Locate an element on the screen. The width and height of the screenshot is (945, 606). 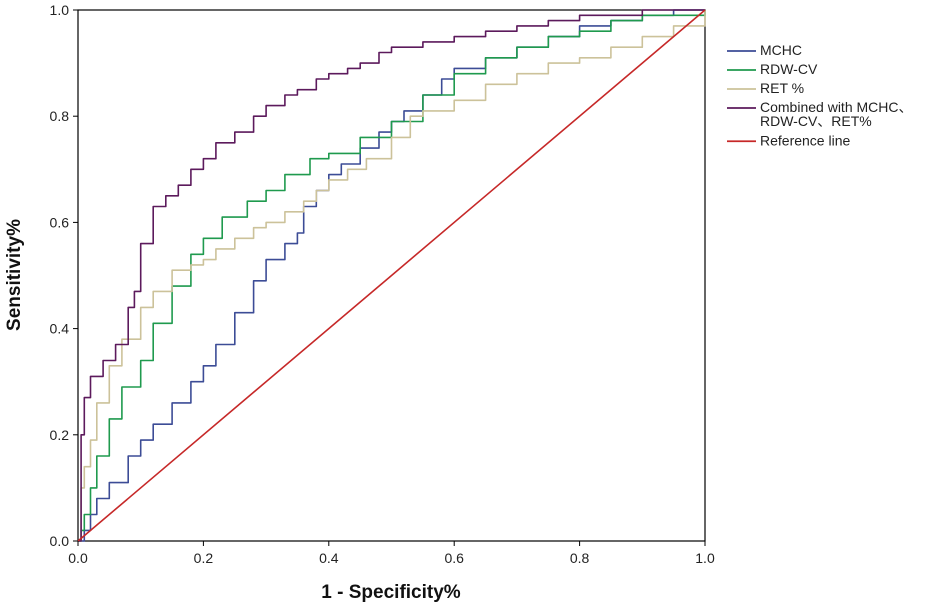
x-tick-label: 0.8 is located at coordinates (580, 558).